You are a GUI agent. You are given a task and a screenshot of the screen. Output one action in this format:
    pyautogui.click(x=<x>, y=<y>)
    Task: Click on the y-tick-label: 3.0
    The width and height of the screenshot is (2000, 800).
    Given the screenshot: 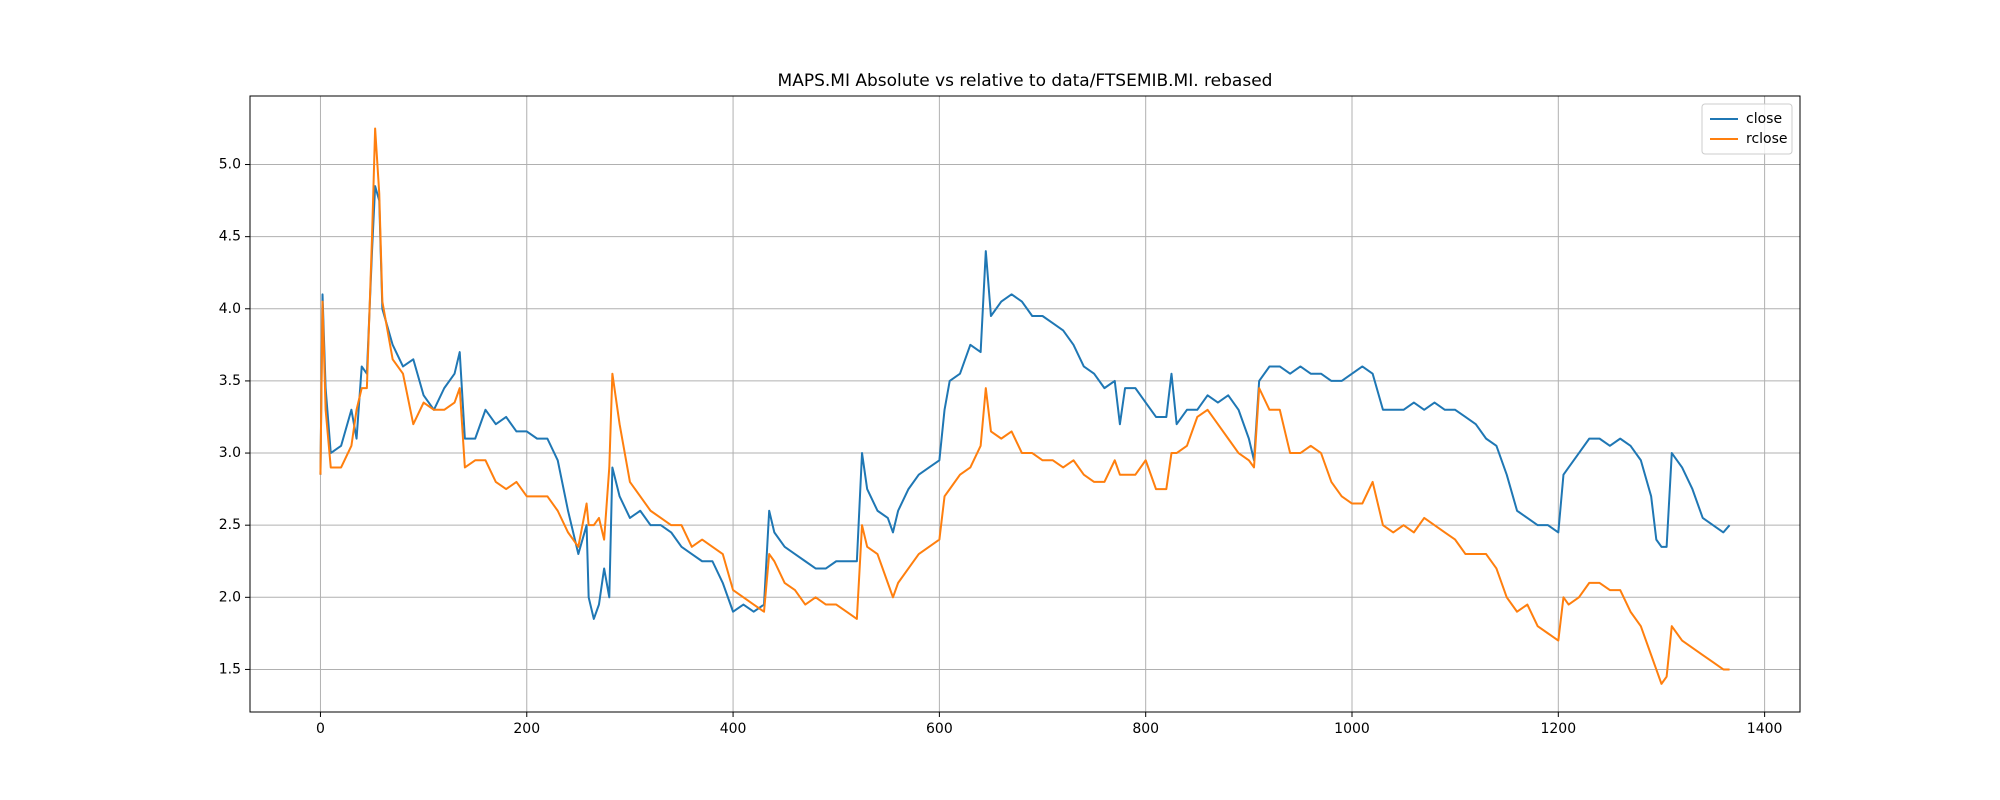 What is the action you would take?
    pyautogui.click(x=230, y=453)
    